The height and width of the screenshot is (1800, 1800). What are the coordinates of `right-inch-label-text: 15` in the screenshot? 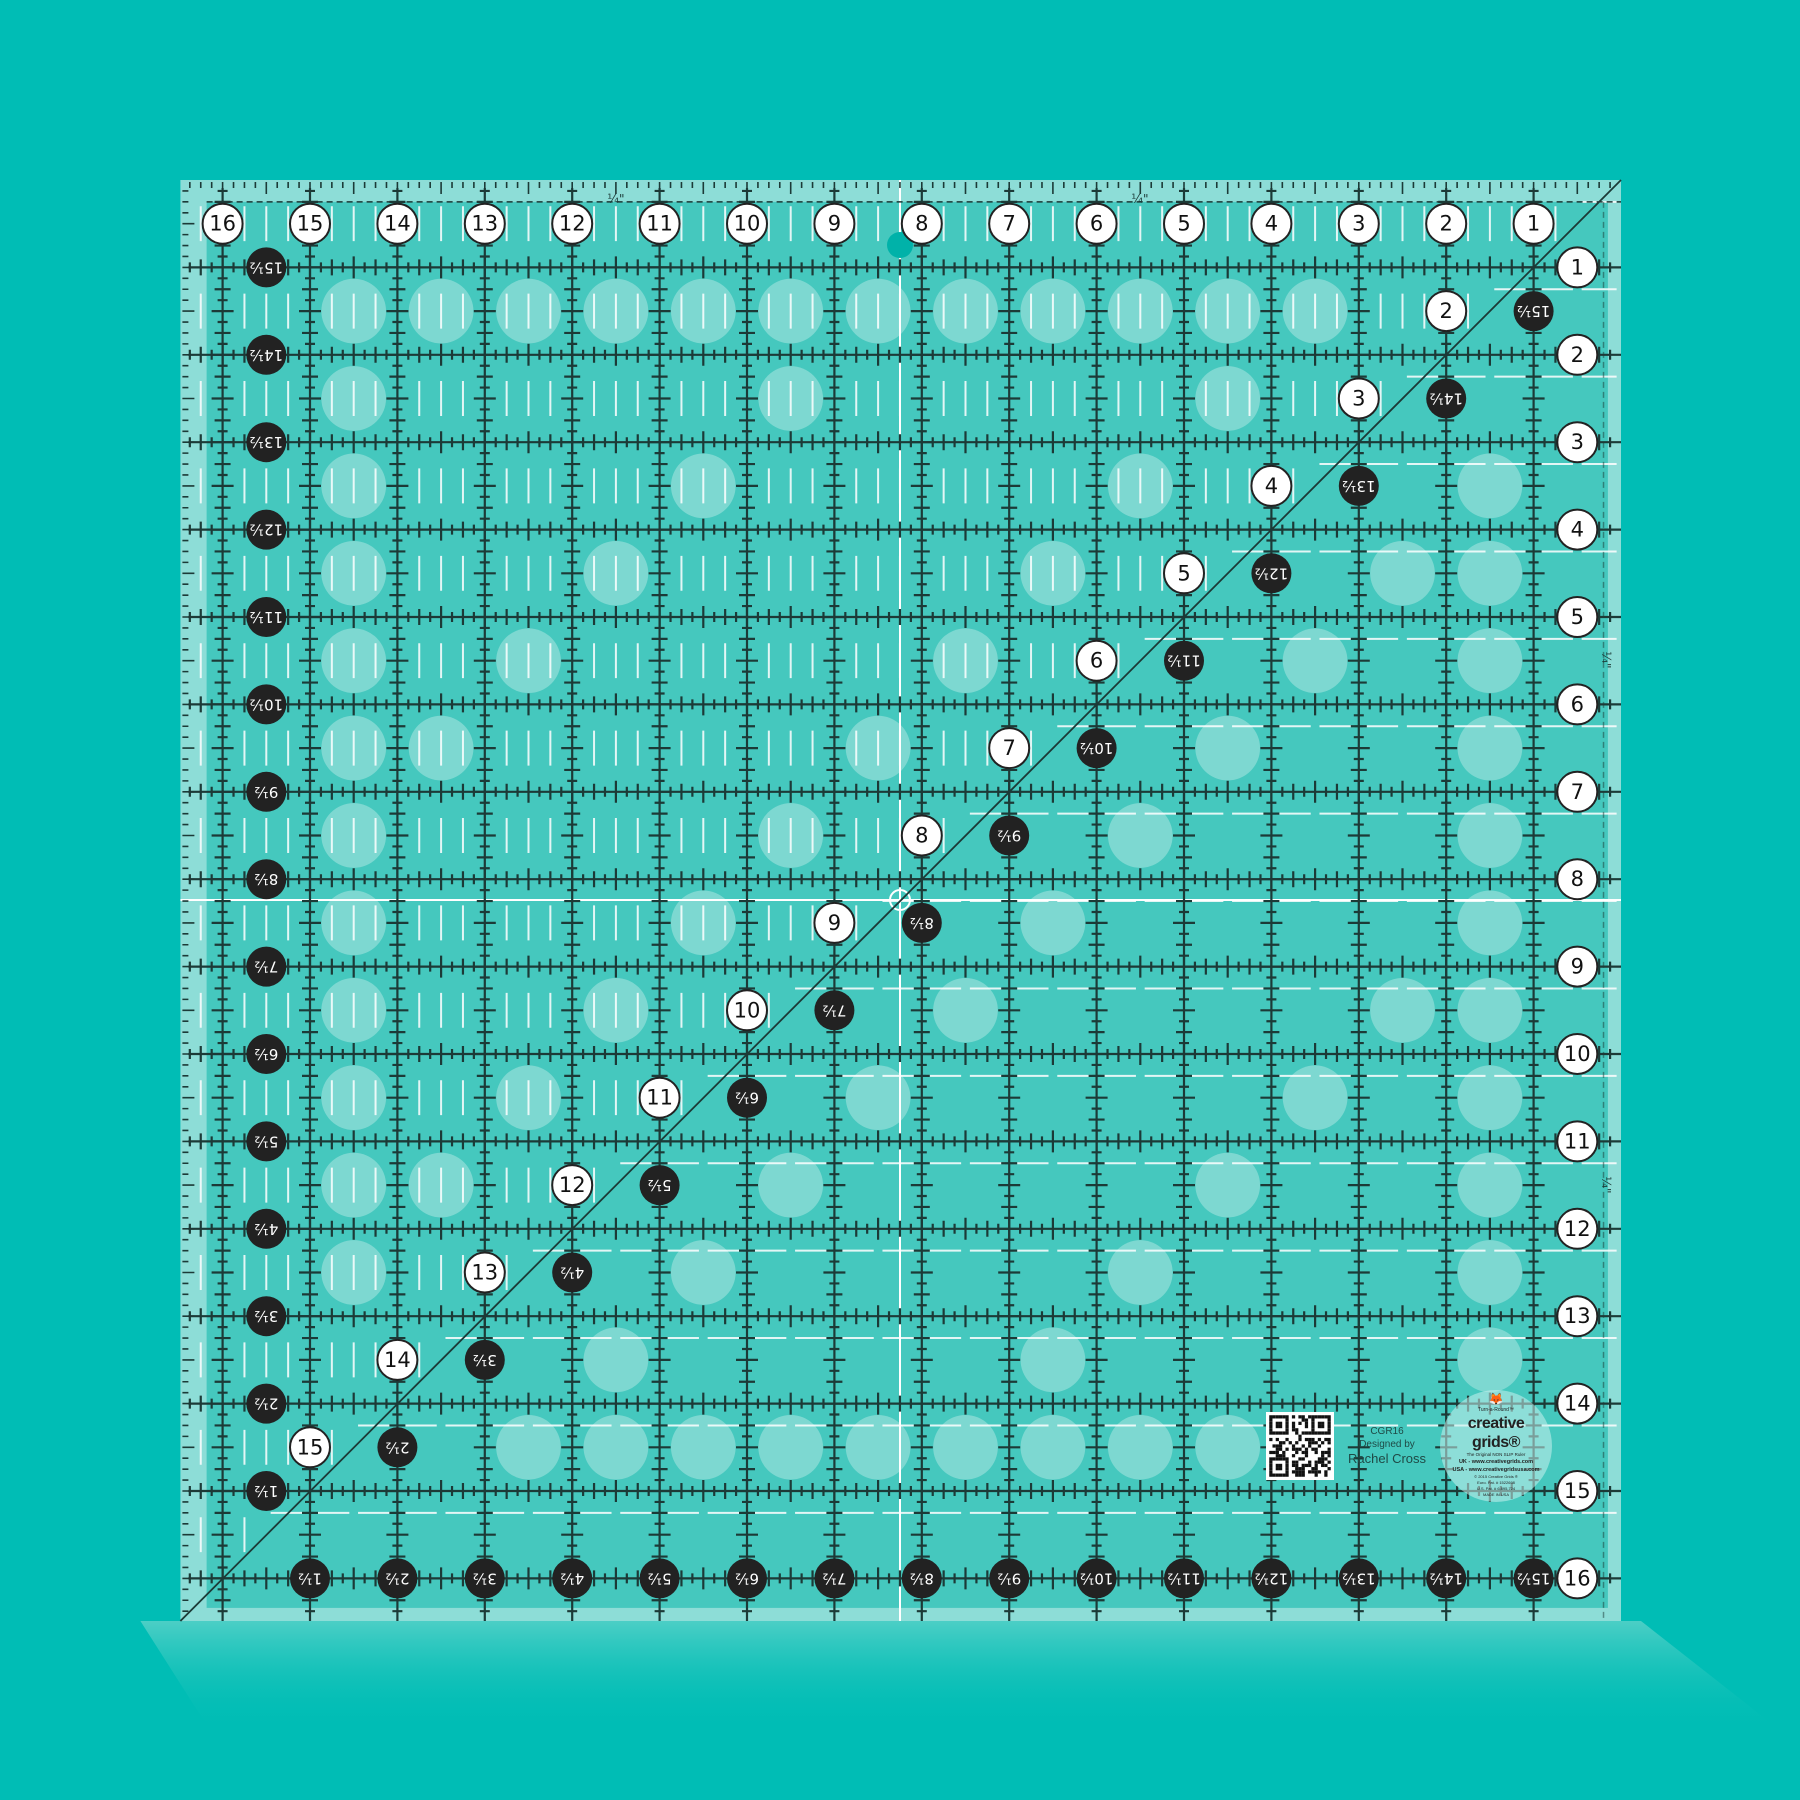 It's located at (1577, 1491).